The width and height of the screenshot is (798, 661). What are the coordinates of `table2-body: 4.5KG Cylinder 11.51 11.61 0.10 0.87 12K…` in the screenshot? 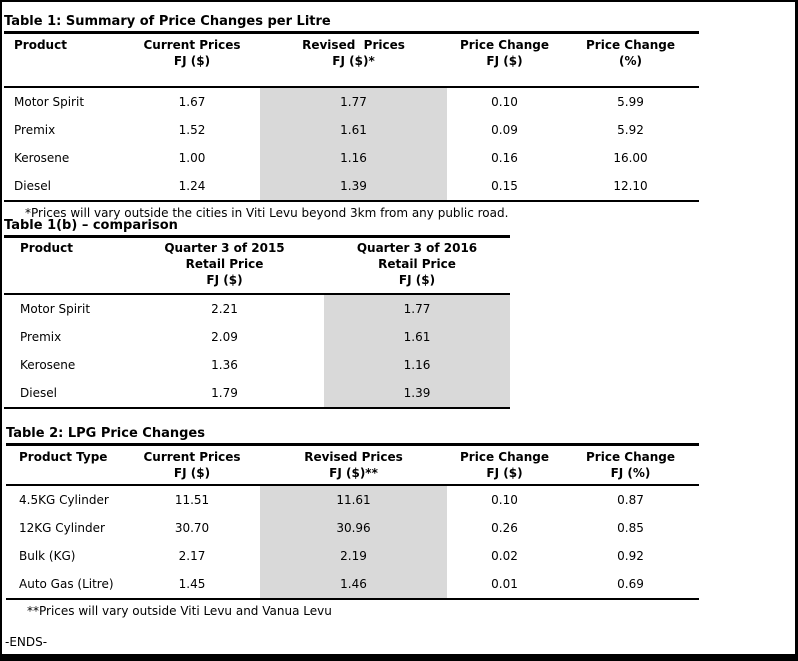 It's located at (352, 543).